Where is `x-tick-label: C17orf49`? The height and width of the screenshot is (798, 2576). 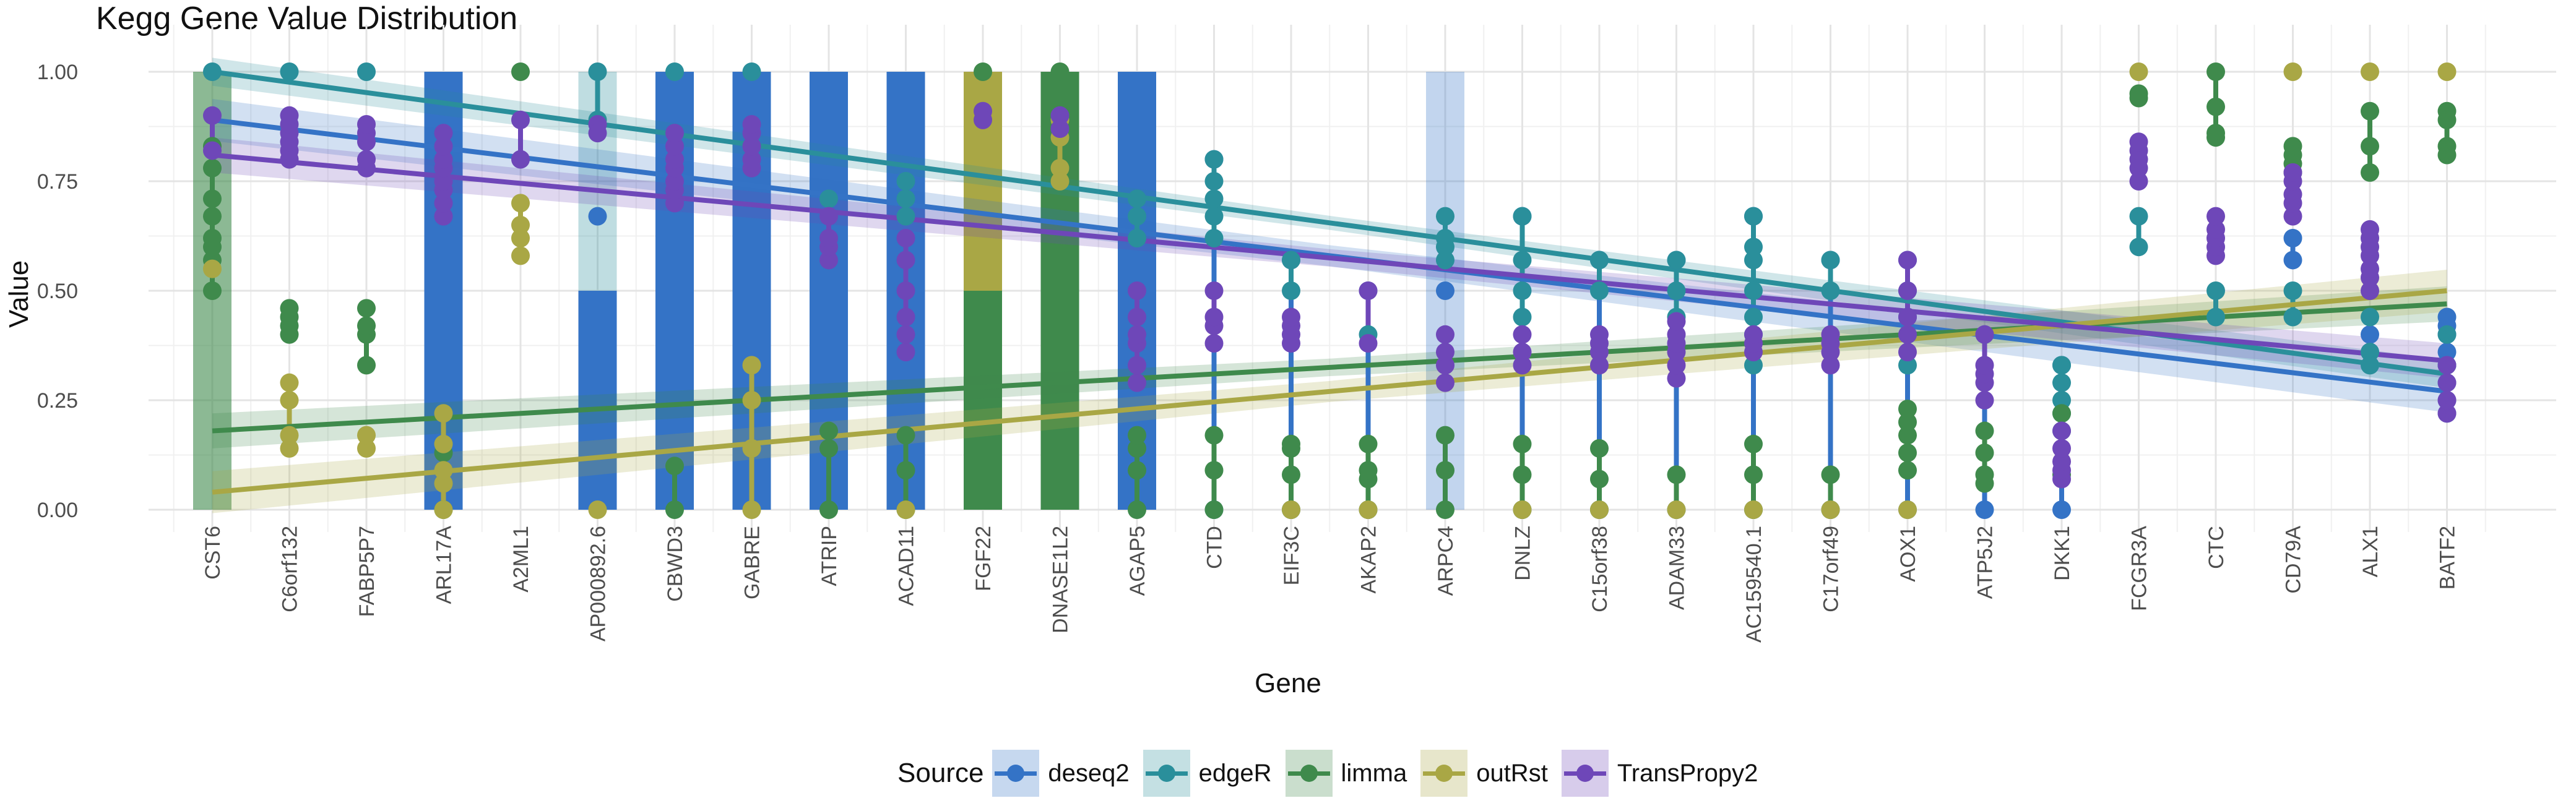
x-tick-label: C17orf49 is located at coordinates (1831, 569).